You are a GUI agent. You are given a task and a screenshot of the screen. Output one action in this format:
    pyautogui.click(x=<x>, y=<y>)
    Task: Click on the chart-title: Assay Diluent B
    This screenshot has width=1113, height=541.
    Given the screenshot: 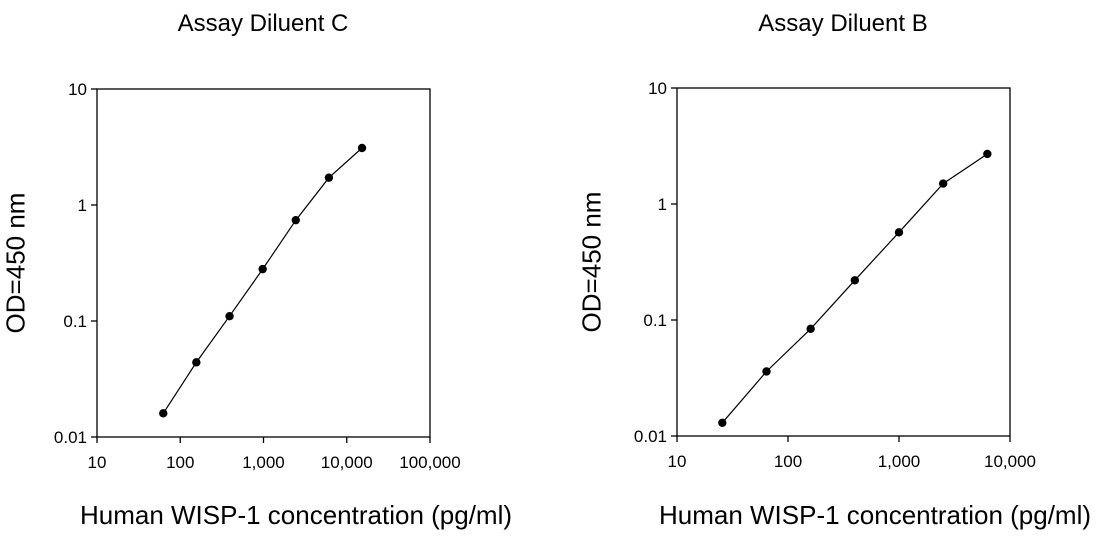 What is the action you would take?
    pyautogui.click(x=843, y=23)
    